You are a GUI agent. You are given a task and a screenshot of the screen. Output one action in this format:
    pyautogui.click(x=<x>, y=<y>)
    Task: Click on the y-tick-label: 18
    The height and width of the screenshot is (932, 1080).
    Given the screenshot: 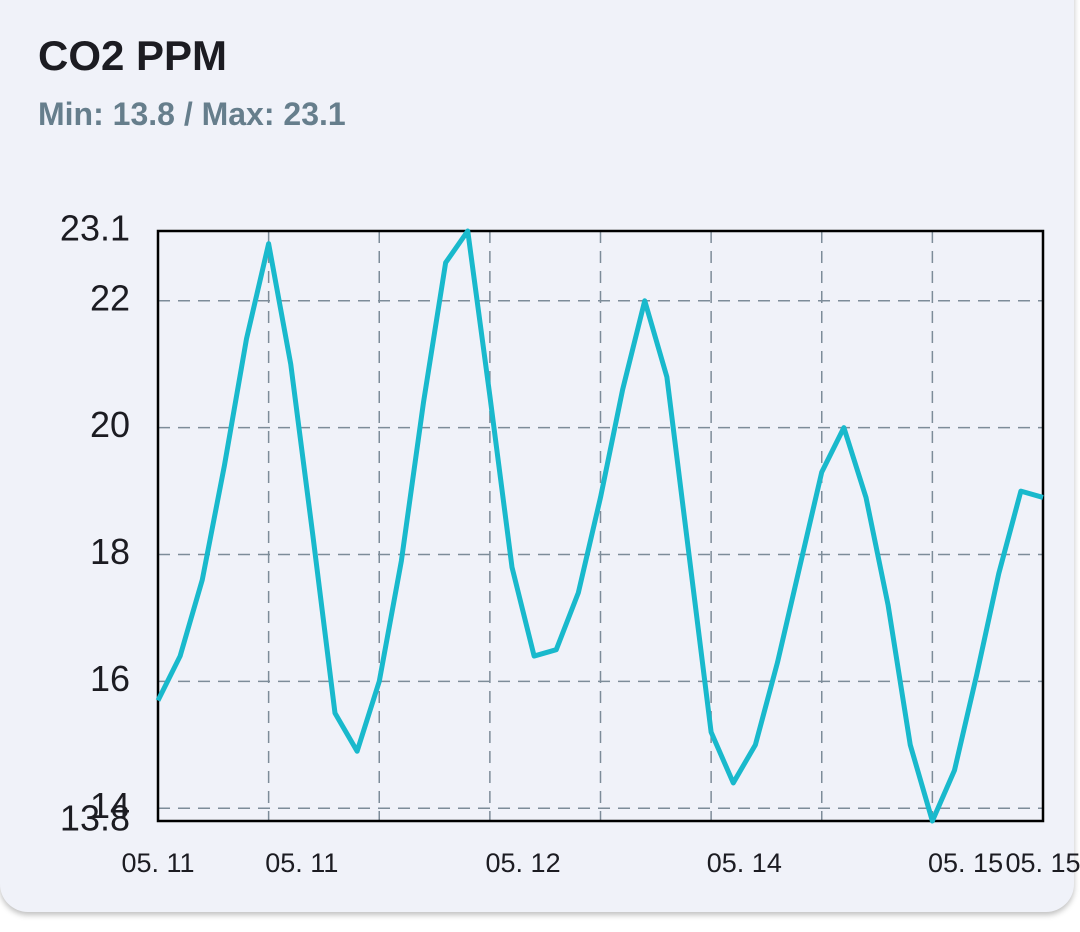 What is the action you would take?
    pyautogui.click(x=110, y=551)
    